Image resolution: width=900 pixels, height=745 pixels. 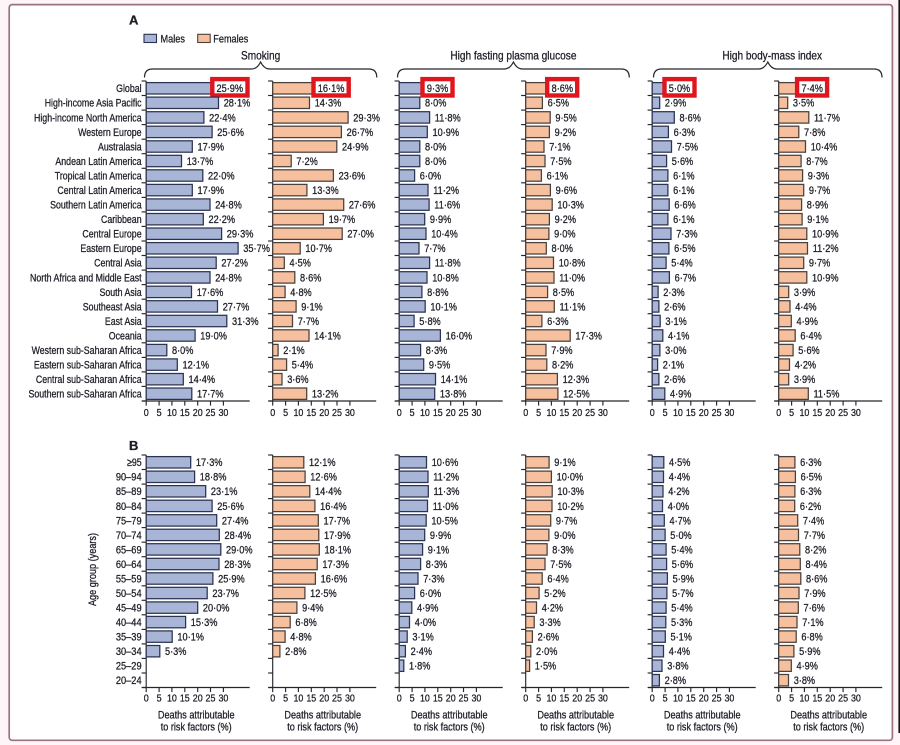 What do you see at coordinates (686, 278) in the screenshot?
I see `svg-text: 6·7%` at bounding box center [686, 278].